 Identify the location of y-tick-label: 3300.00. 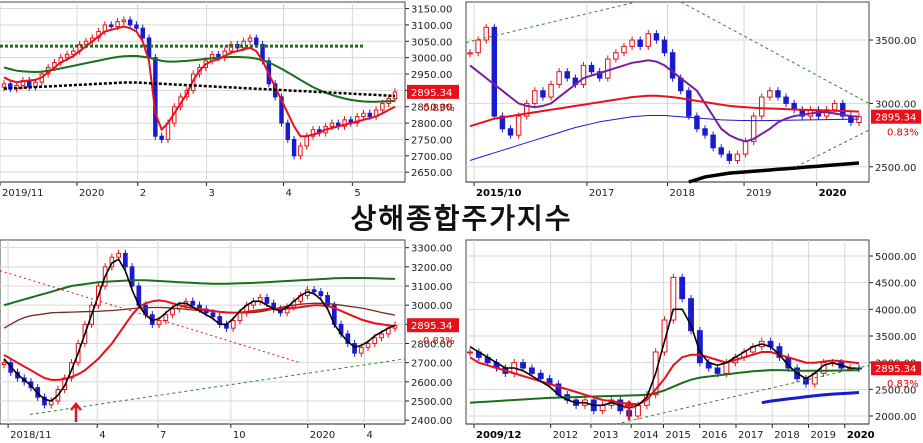
(431, 249).